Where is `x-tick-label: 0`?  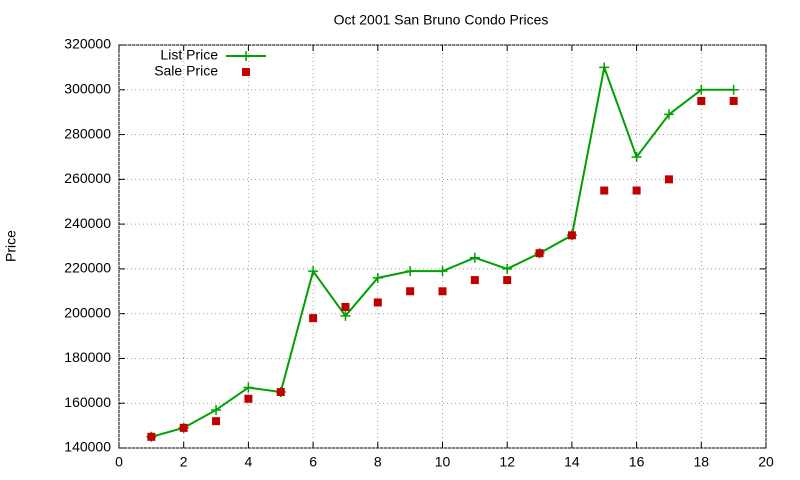 x-tick-label: 0 is located at coordinates (119, 462).